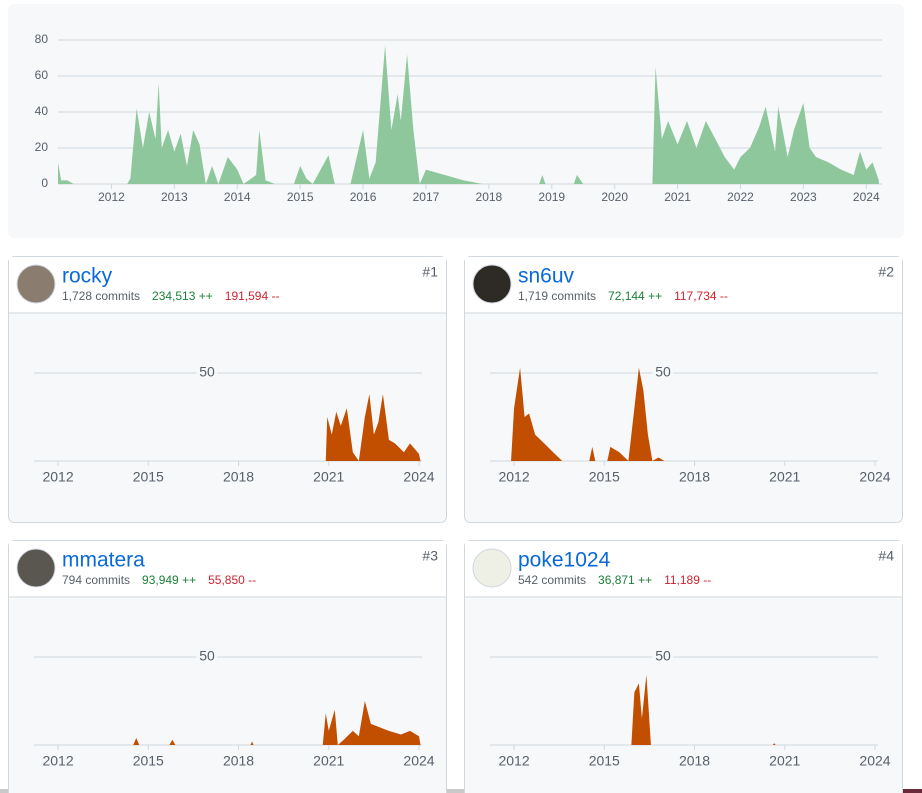 The image size is (922, 793). What do you see at coordinates (103, 560) in the screenshot?
I see `contributor-name: mmatera` at bounding box center [103, 560].